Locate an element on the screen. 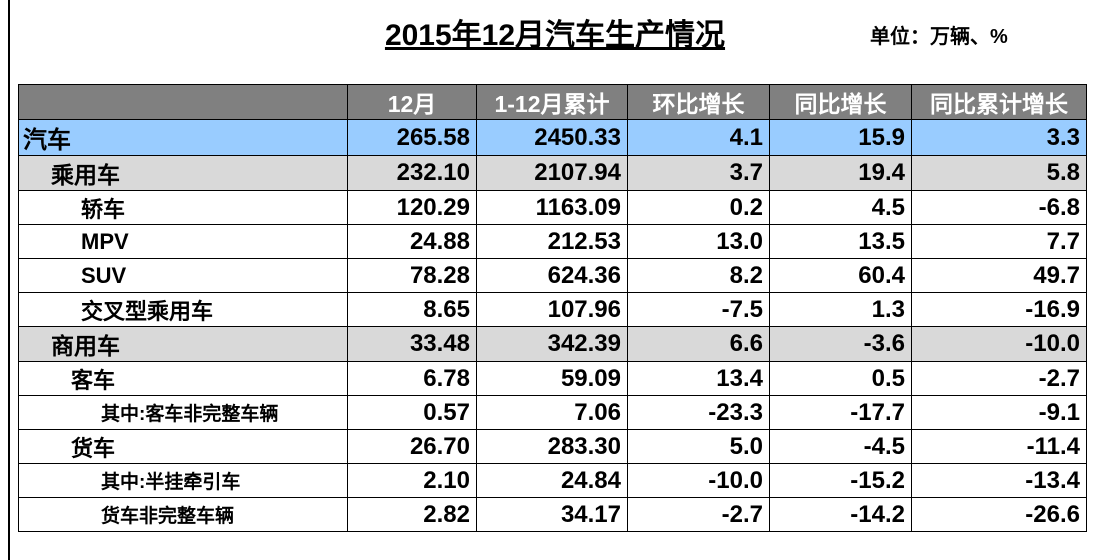 The width and height of the screenshot is (1112, 560). value-cell: 24.84 is located at coordinates (552, 480).